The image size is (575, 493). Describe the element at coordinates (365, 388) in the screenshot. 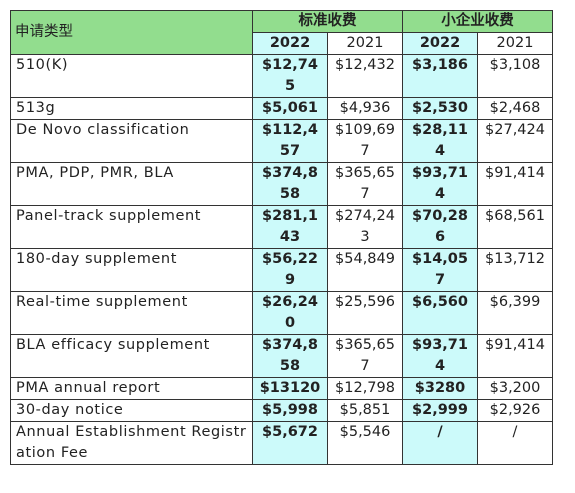

I see `fee-cell: $12,798` at that location.